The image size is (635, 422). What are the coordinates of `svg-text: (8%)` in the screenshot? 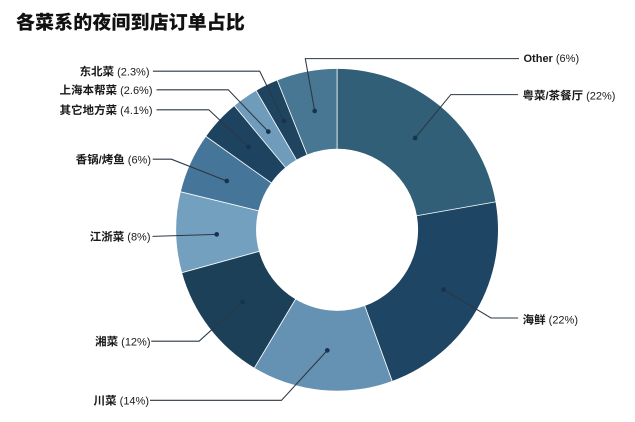 It's located at (137, 238).